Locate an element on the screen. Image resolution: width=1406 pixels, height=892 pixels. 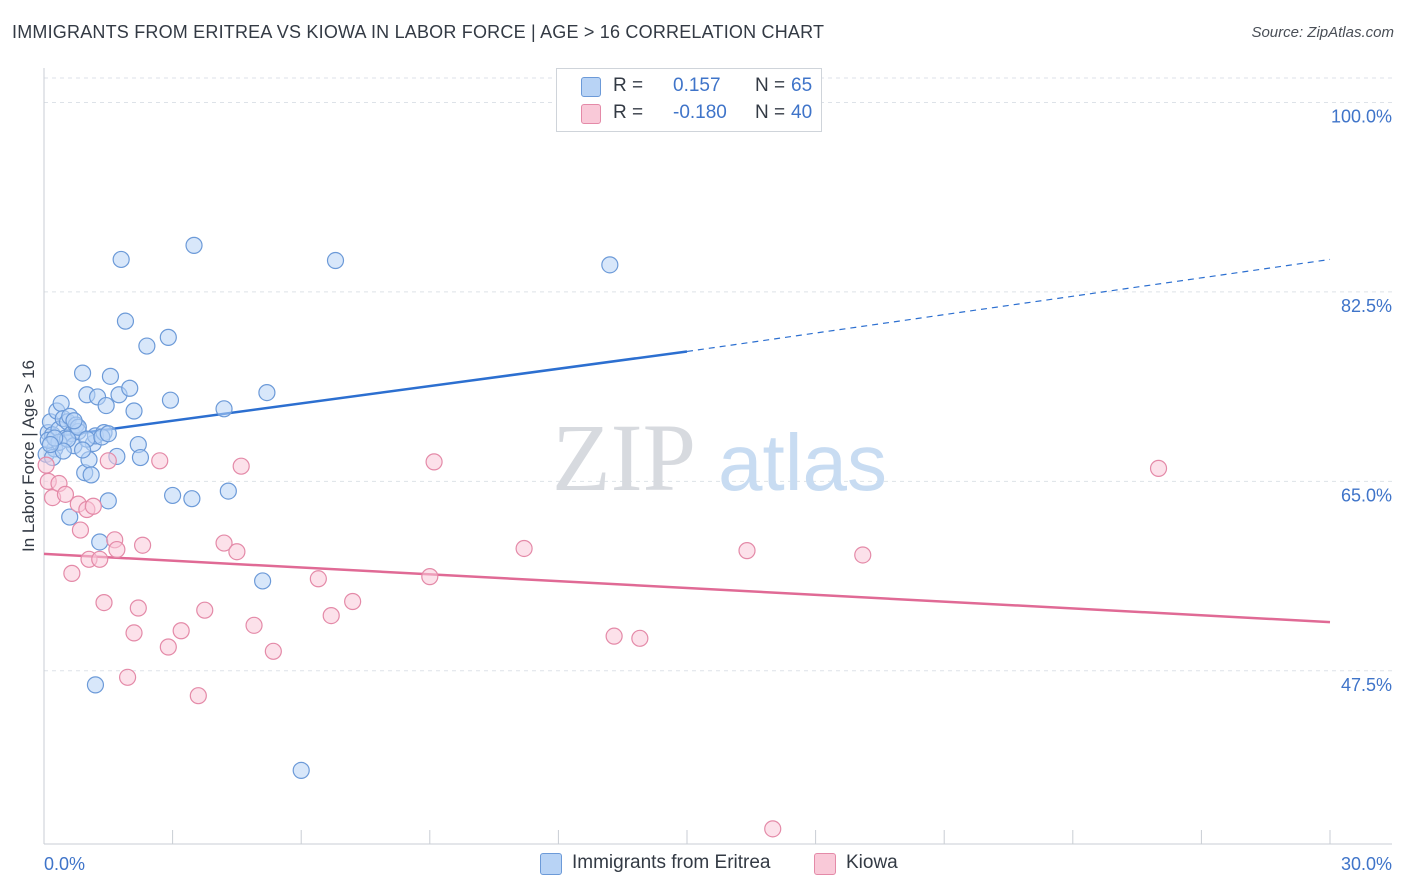
bottom-legend-label-kiowa: Kiowa is located at coordinates (872, 862).